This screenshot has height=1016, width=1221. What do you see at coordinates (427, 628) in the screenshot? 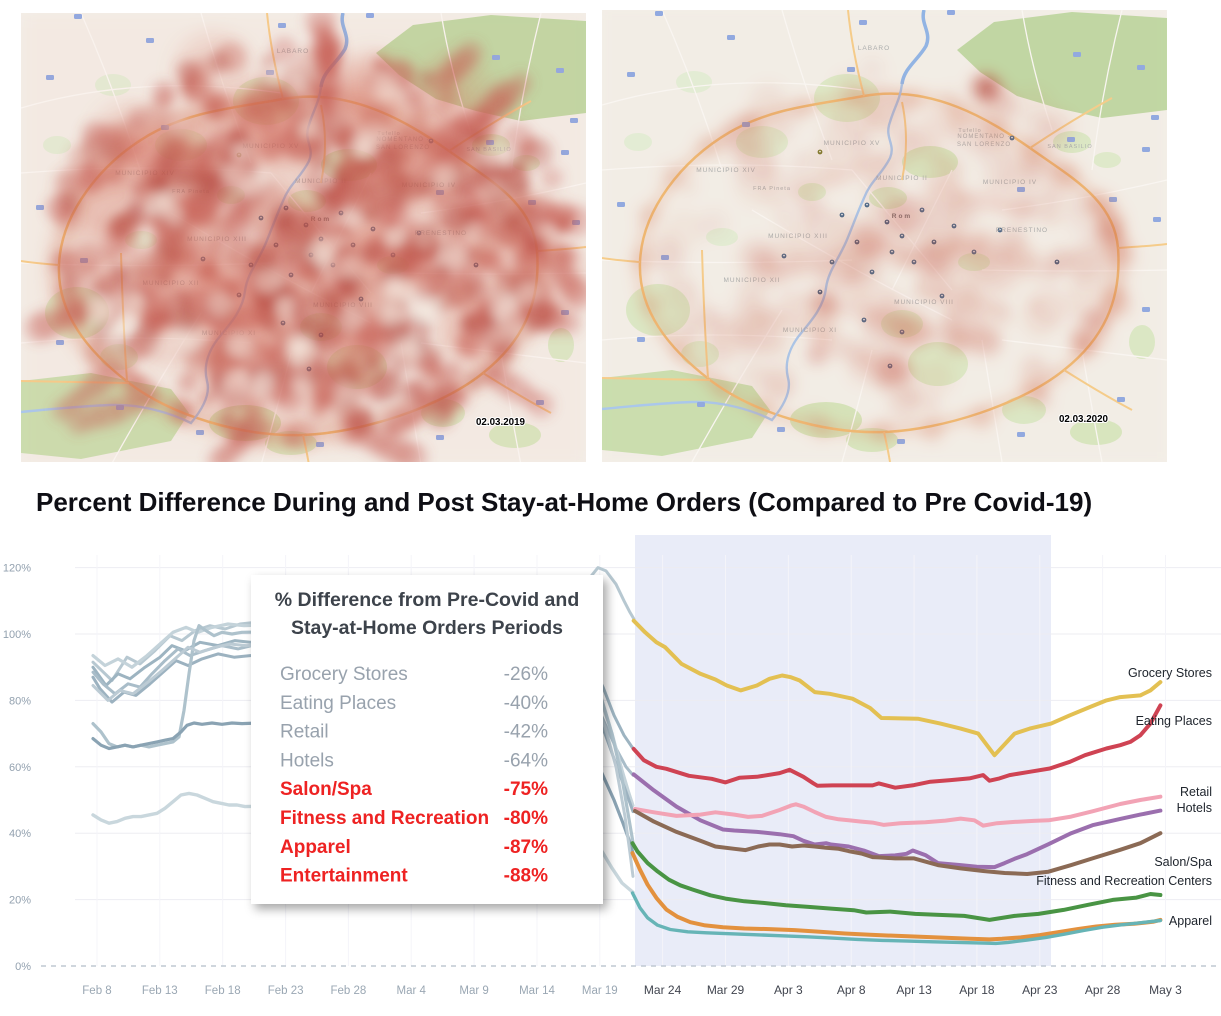
I see `svg-text: Stay-at-Home Orders Periods` at bounding box center [427, 628].